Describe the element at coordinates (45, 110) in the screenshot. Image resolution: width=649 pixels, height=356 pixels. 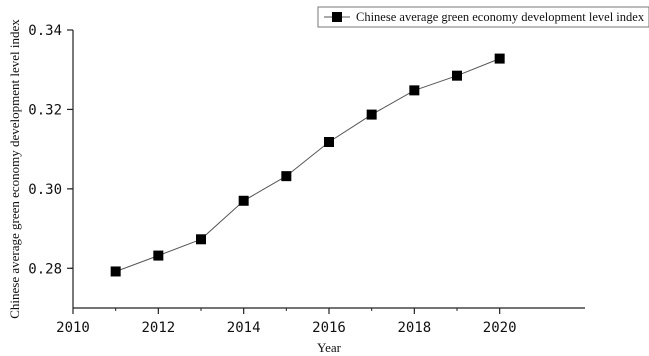
I see `y-tick-label: 0.32` at that location.